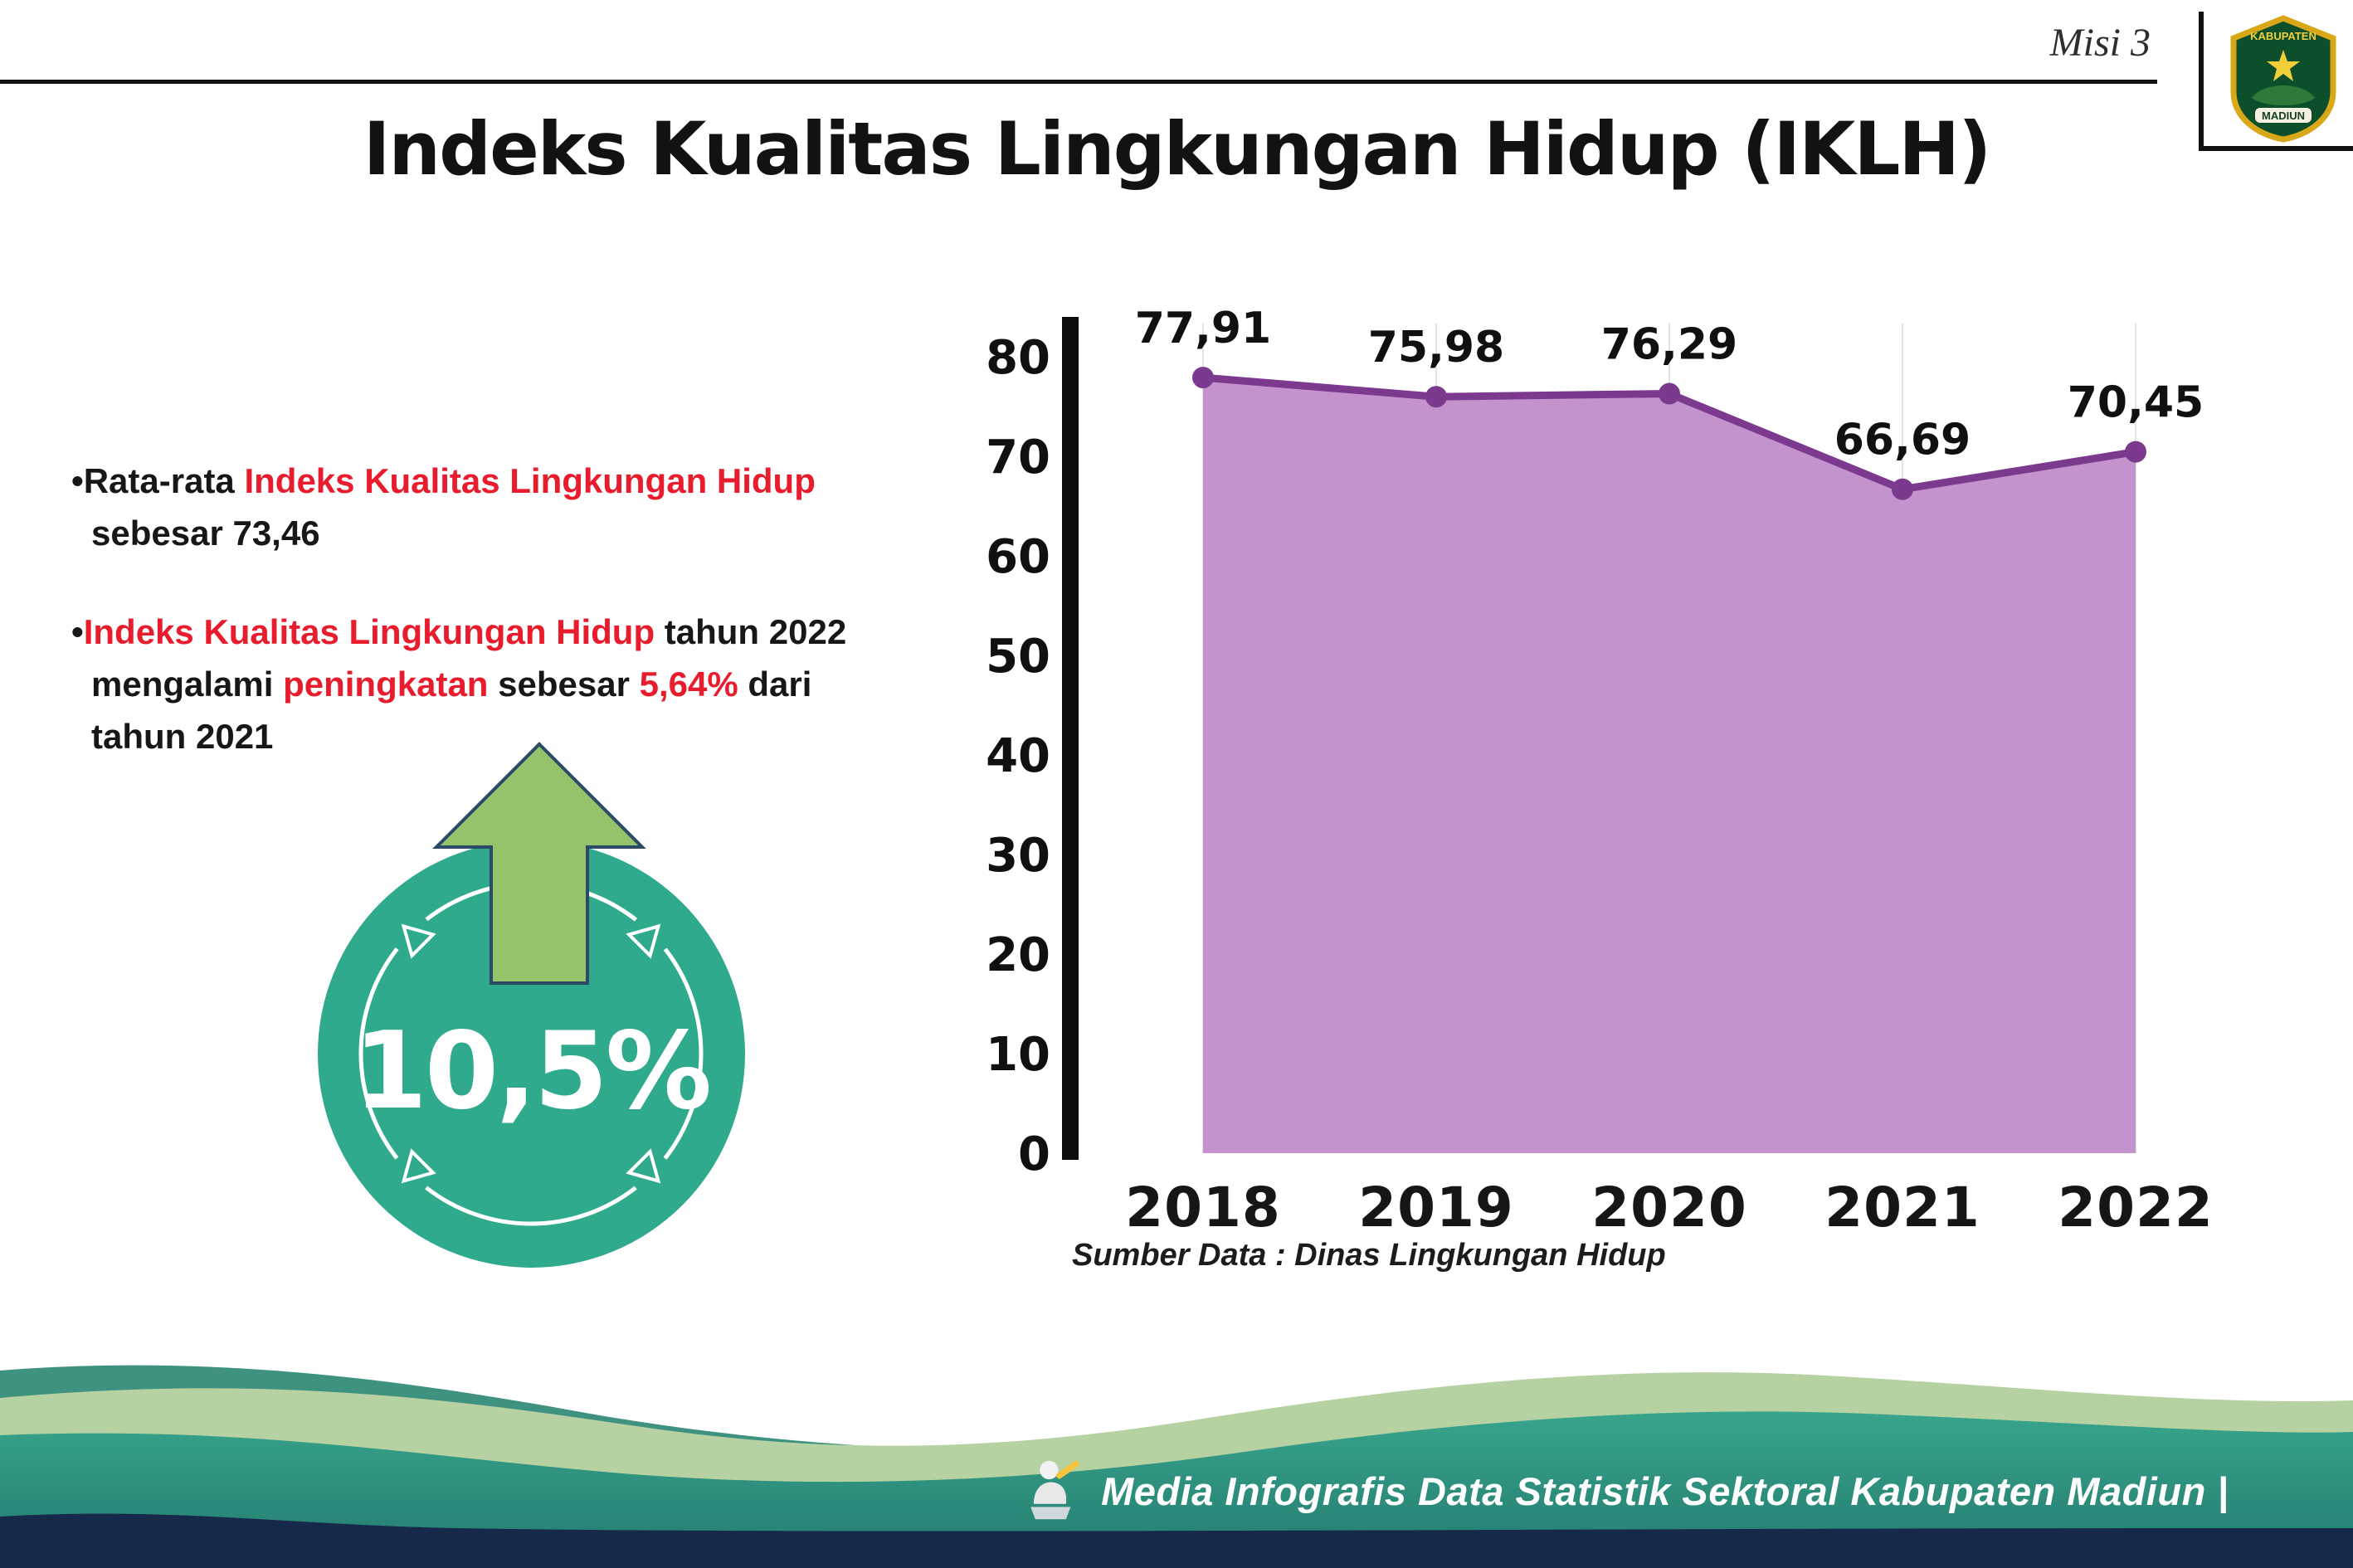  What do you see at coordinates (205, 533) in the screenshot?
I see `bullet1-line2: sebesar 73,46` at bounding box center [205, 533].